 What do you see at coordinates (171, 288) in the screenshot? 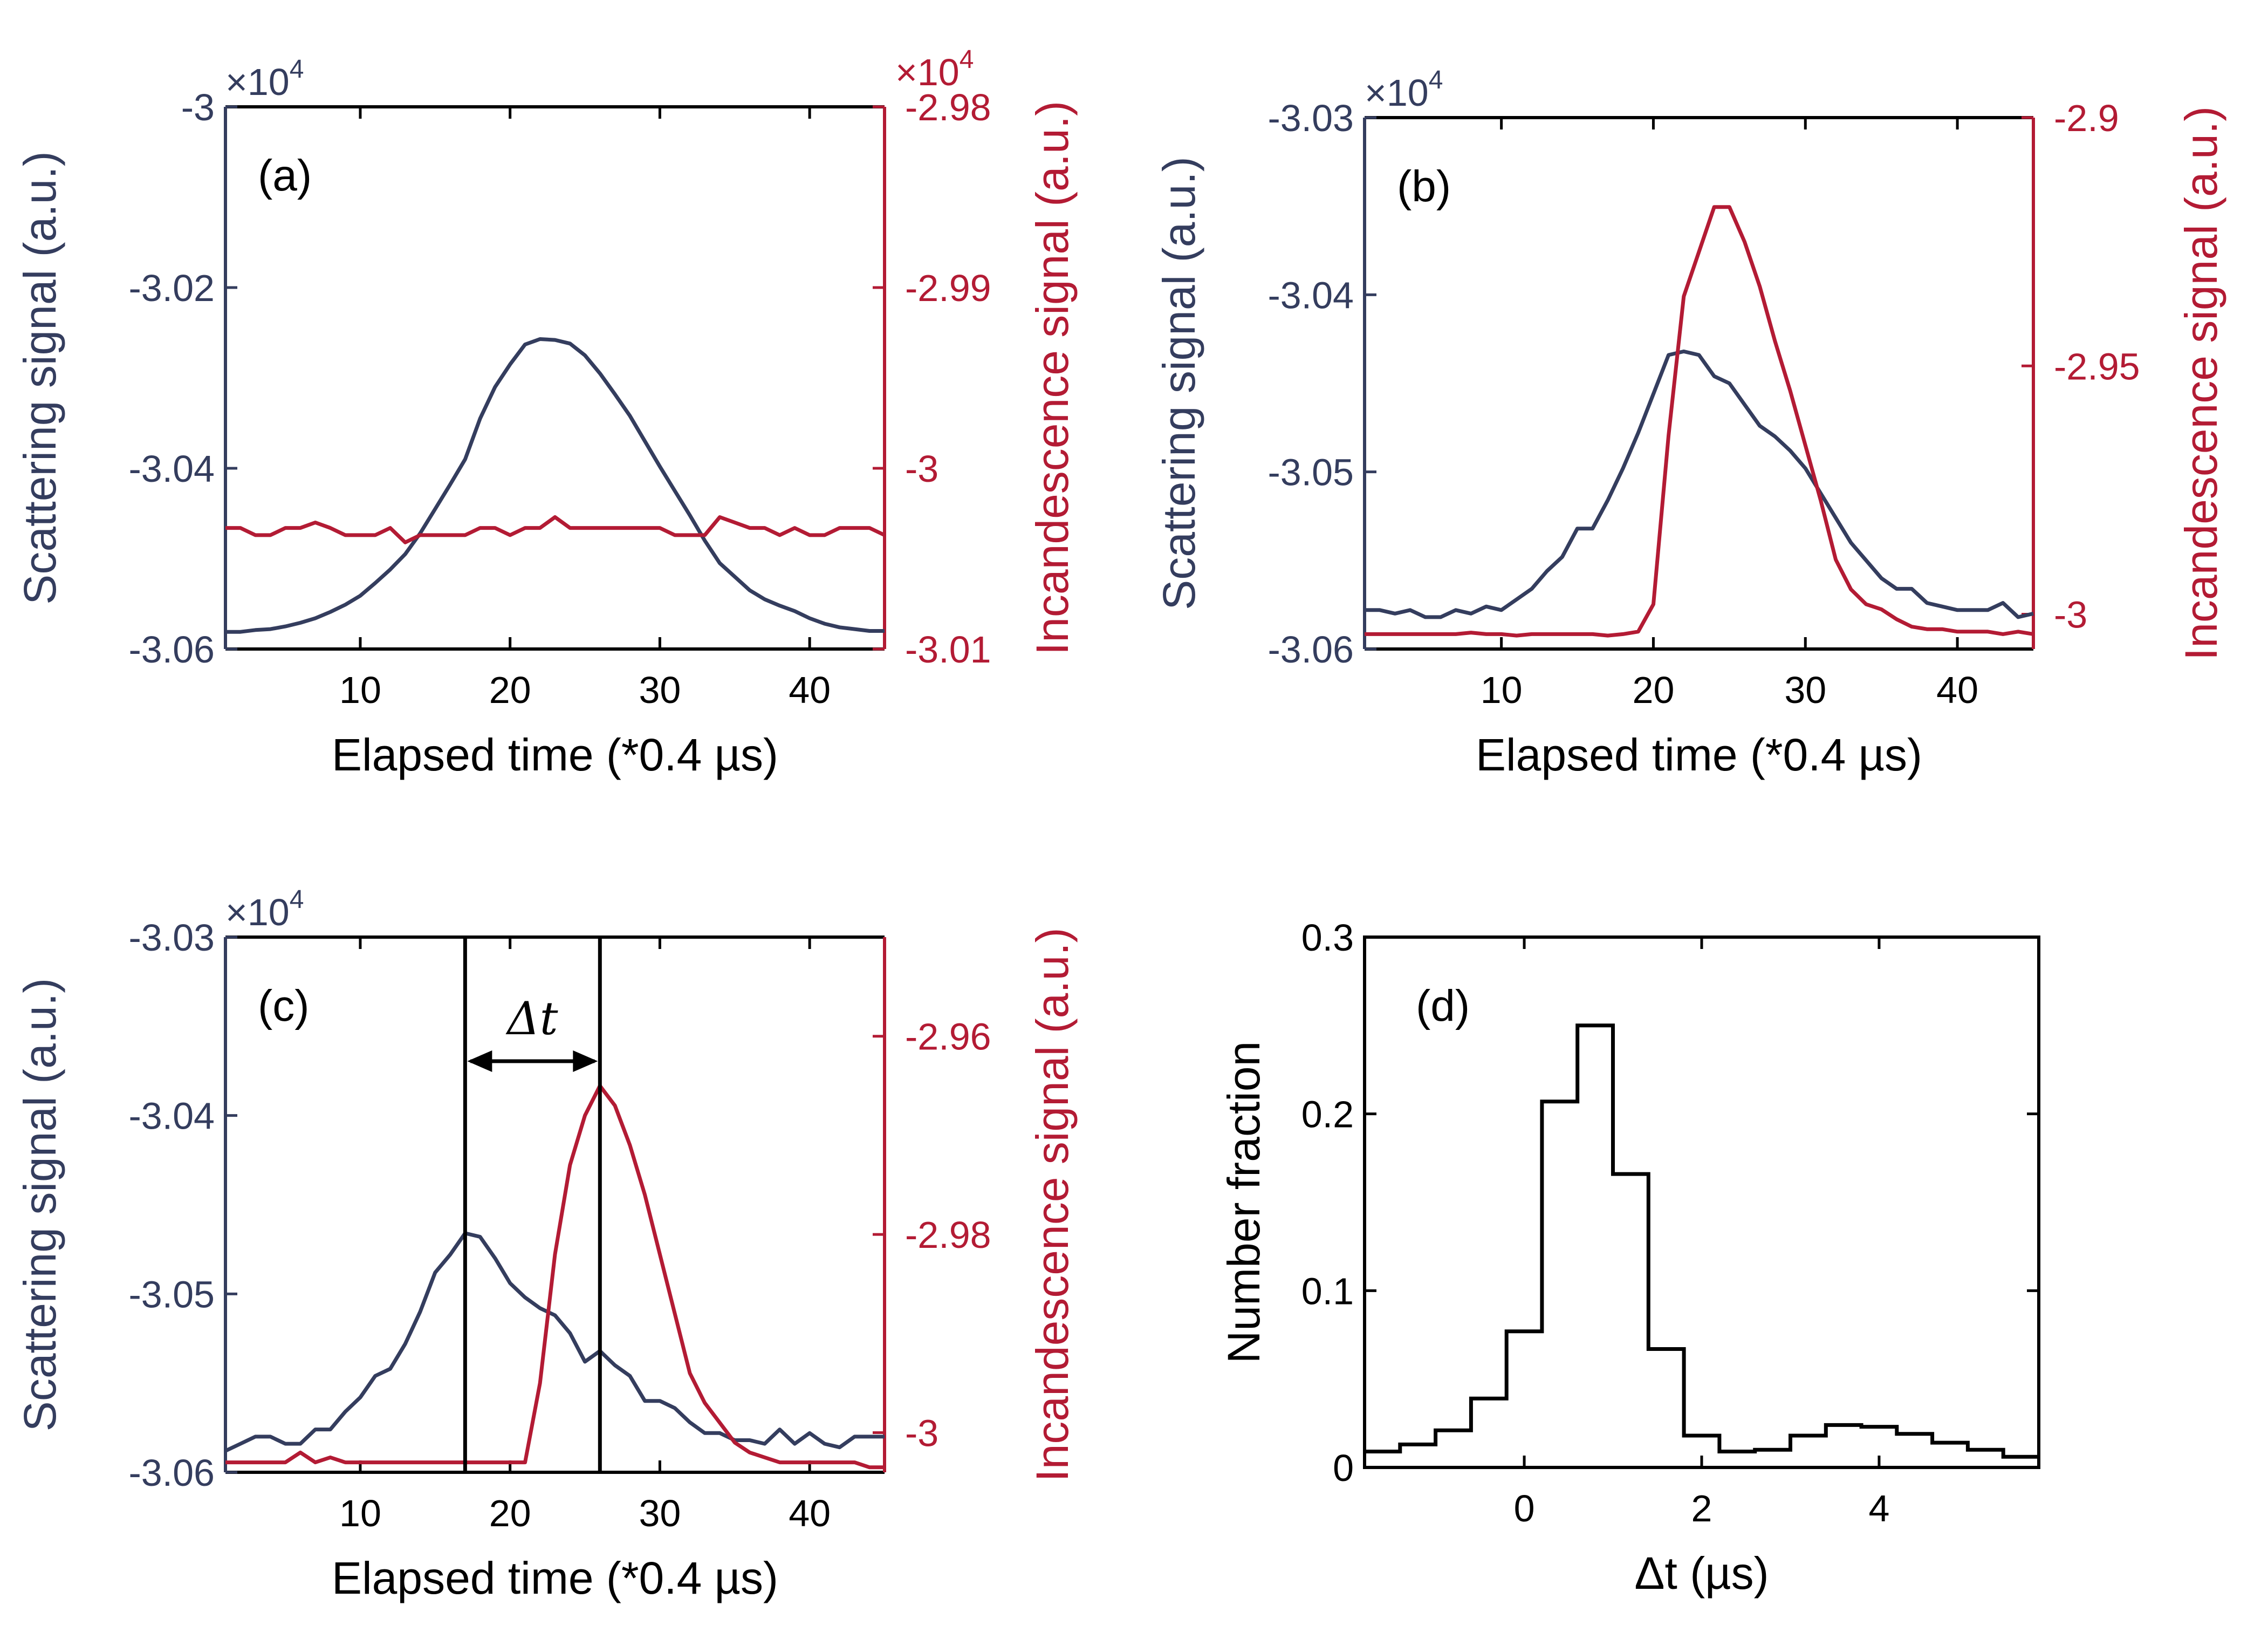
I see `y-tick-label-left: -3.02` at bounding box center [171, 288].